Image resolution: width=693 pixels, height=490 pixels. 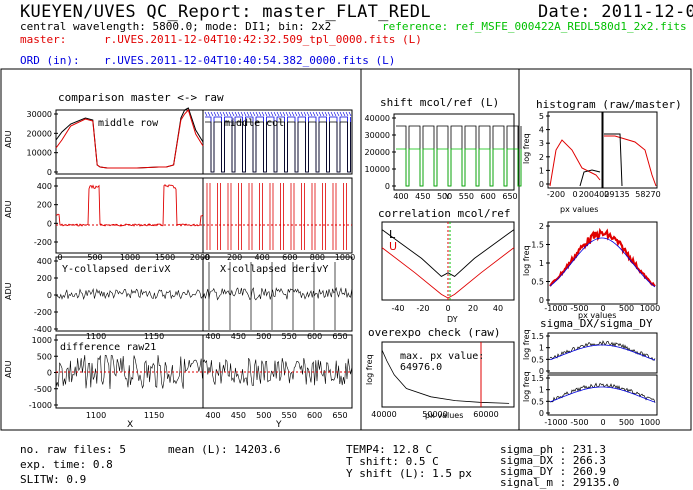 What do you see at coordinates (602, 257) in the screenshot?
I see `hist-big-red` at bounding box center [602, 257].